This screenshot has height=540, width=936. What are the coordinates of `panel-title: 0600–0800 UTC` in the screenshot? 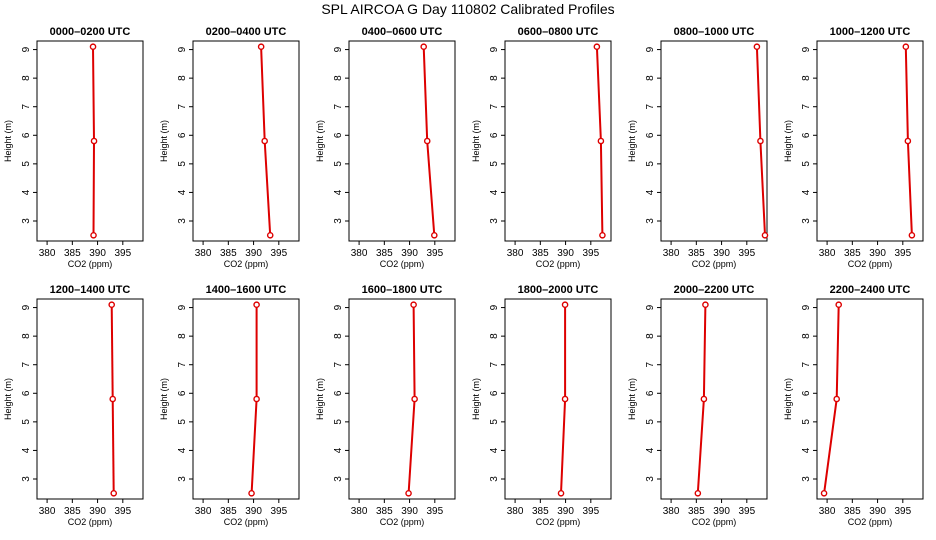 It's located at (558, 32).